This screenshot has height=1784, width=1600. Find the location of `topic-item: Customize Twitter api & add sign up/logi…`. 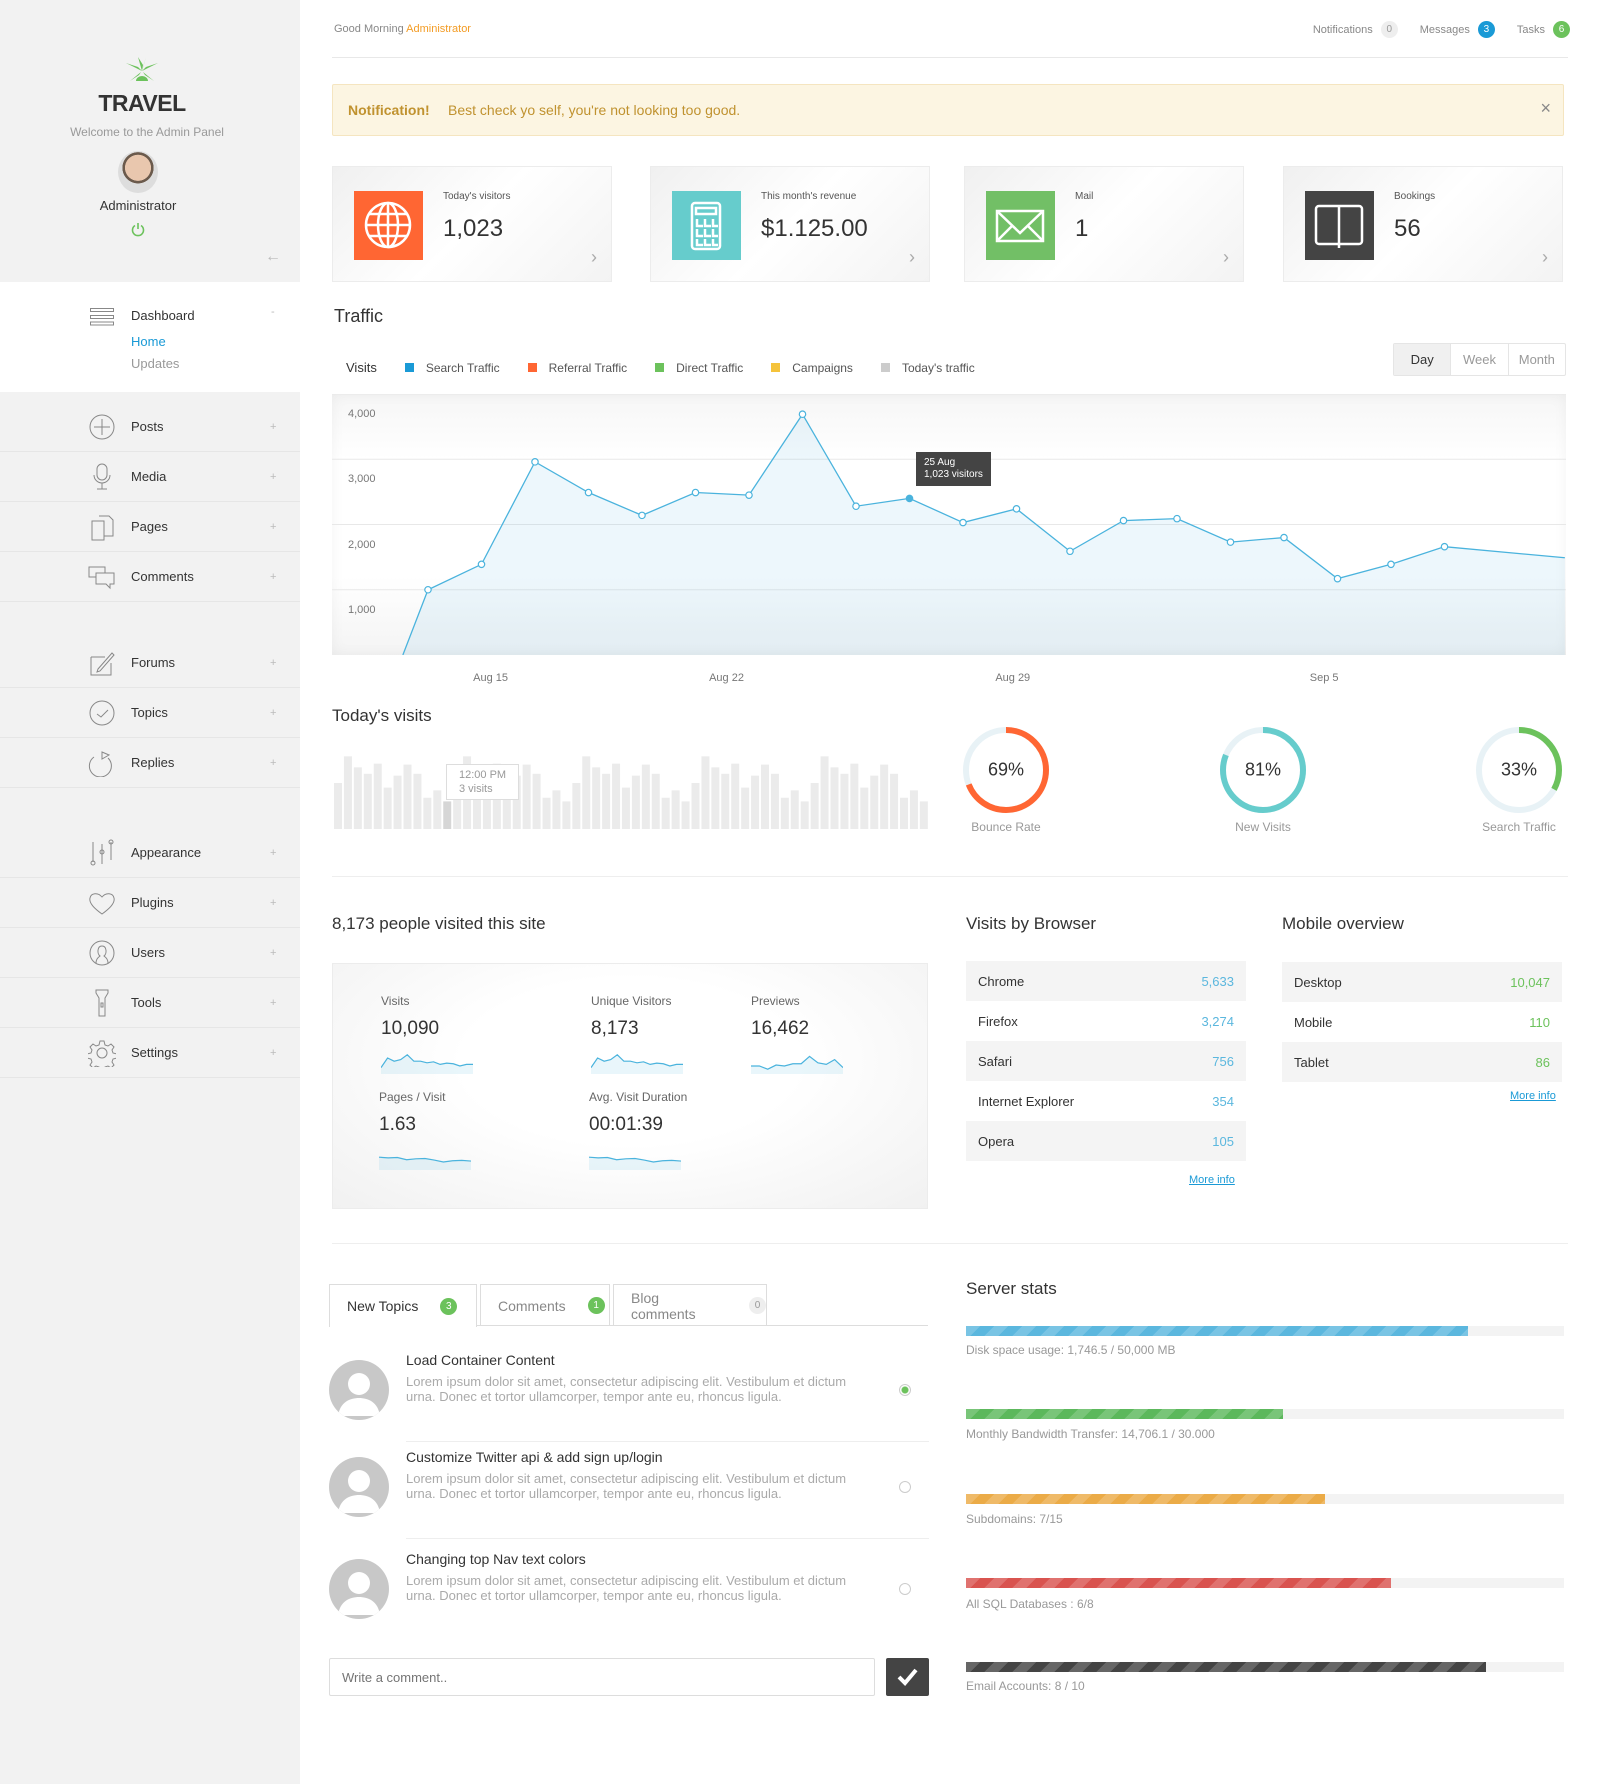

topic-item: Customize Twitter api & add sign up/logi… is located at coordinates (629, 1503).